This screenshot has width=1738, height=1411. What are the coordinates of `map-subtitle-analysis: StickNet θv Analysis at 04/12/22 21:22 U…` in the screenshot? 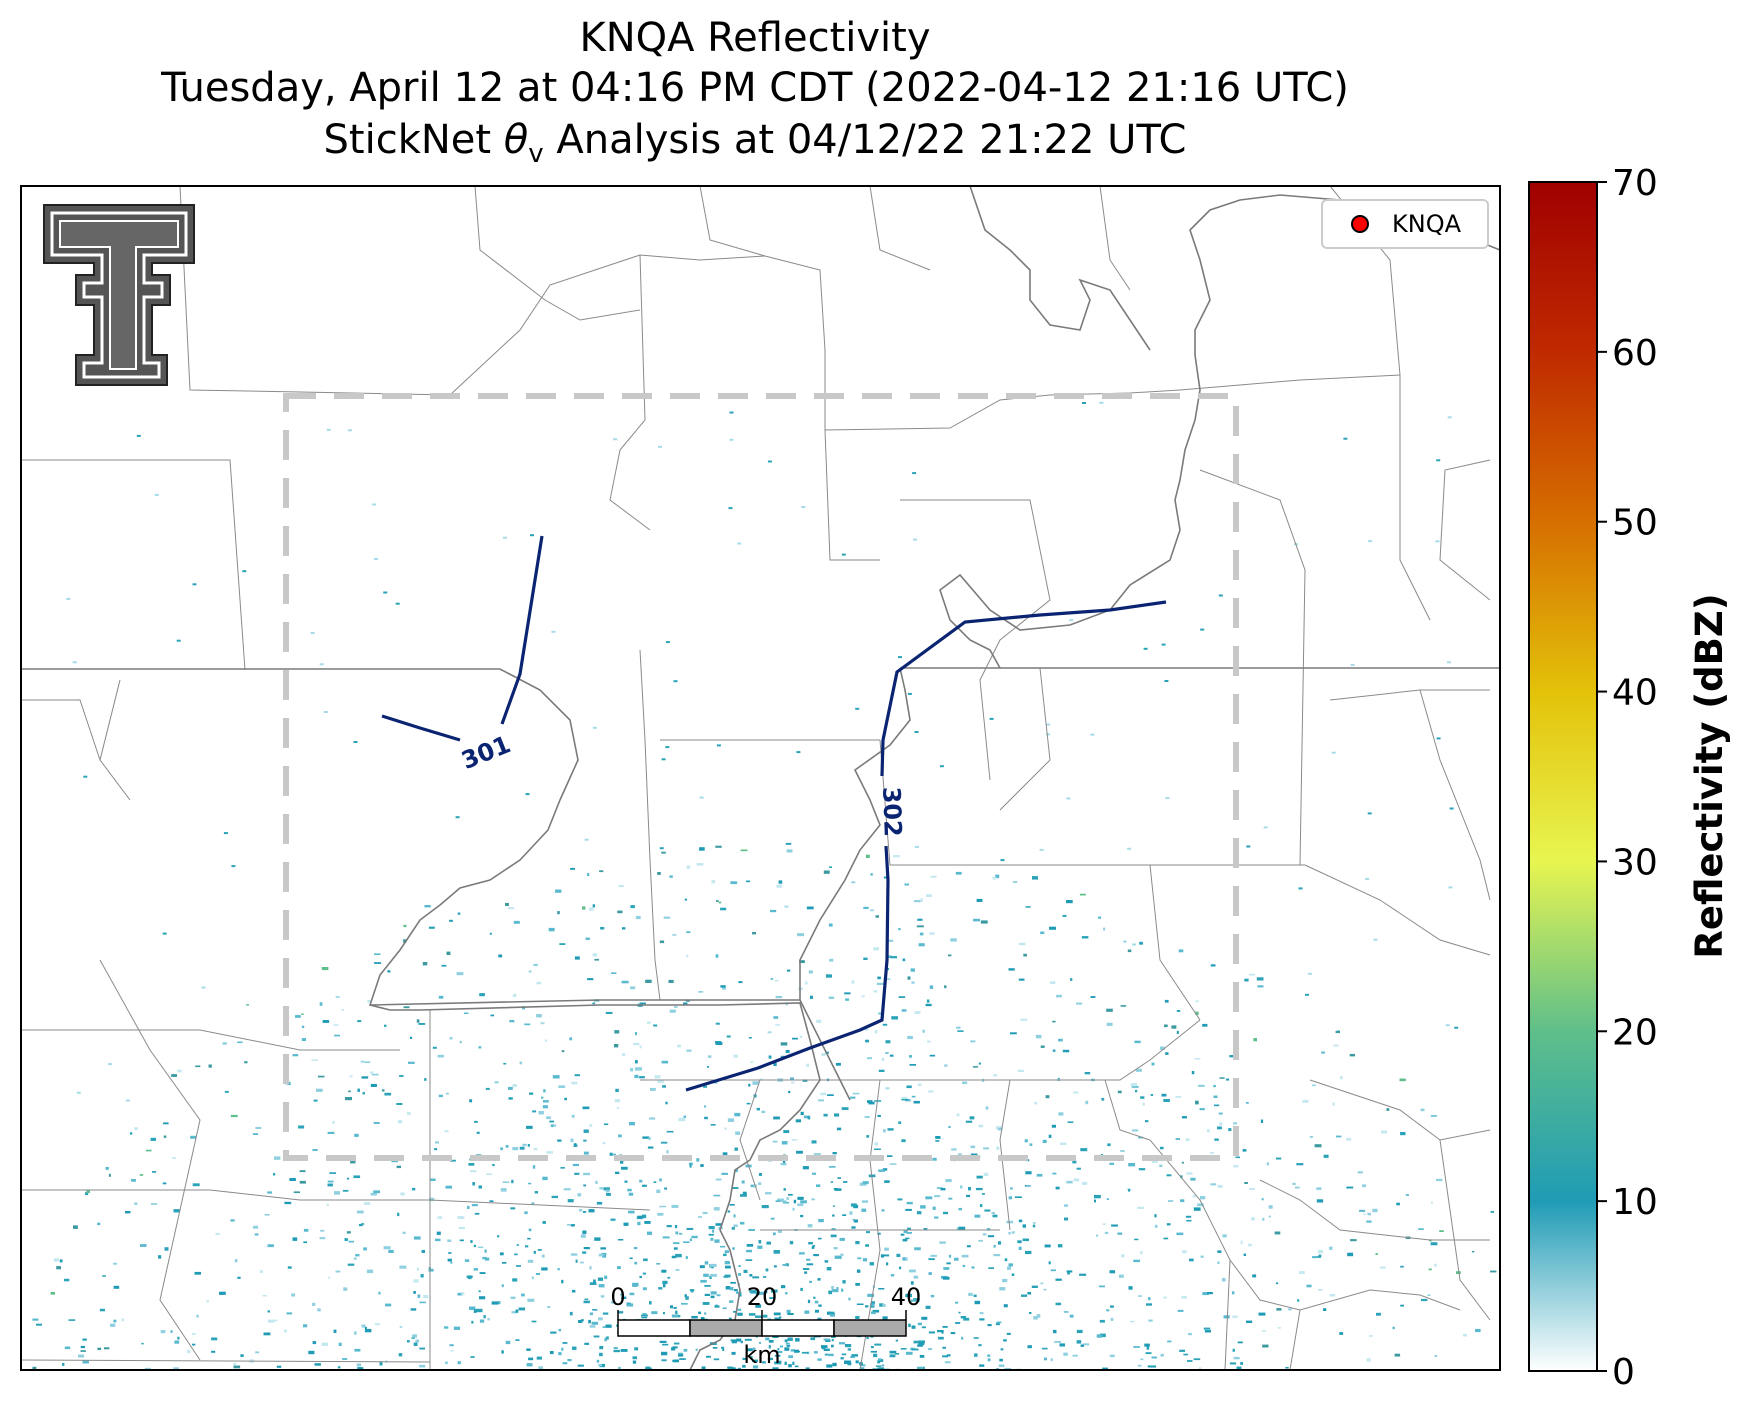 It's located at (755, 143).